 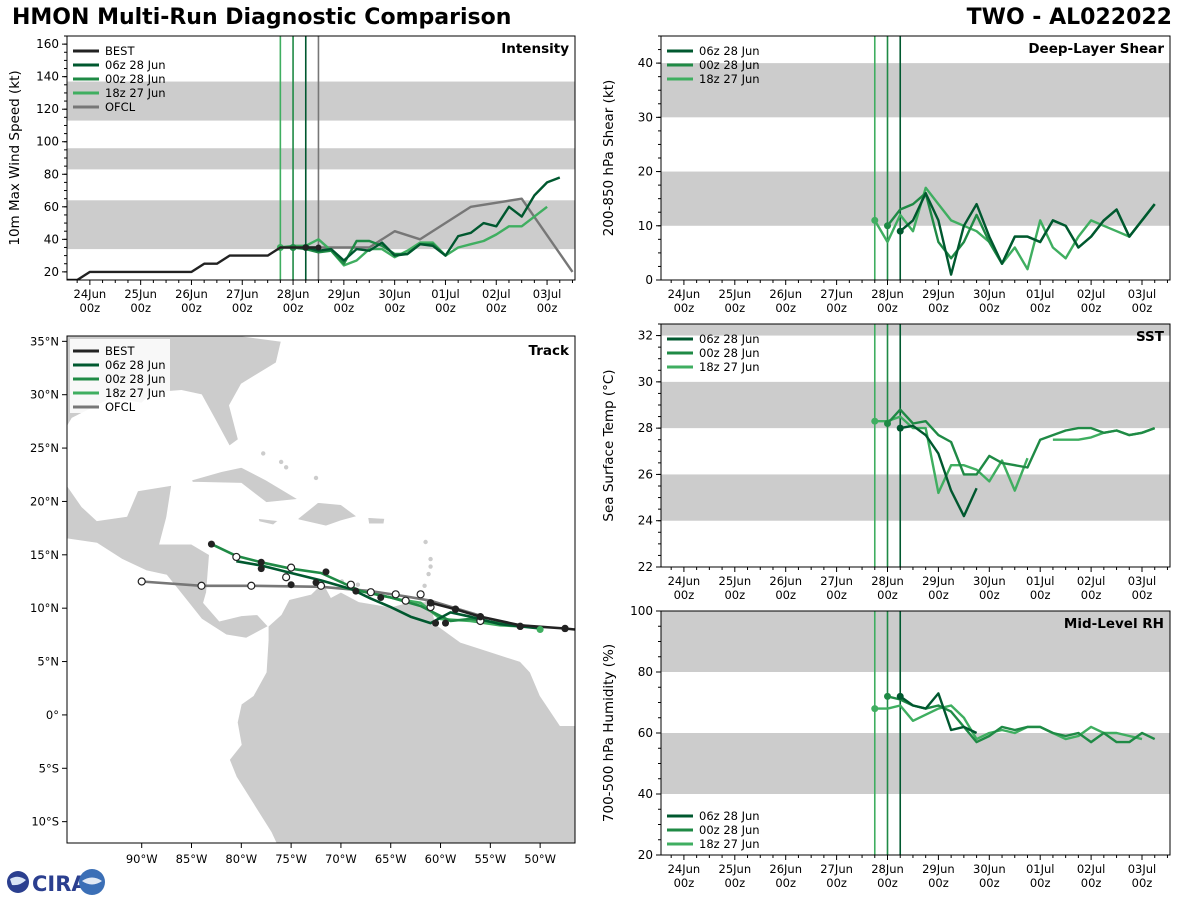 I want to click on legend-label: OFCL, so click(x=120, y=407).